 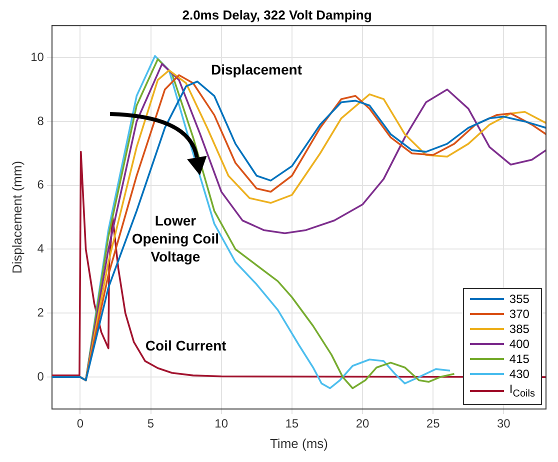 What do you see at coordinates (40, 312) in the screenshot?
I see `y-tick-label: 2` at bounding box center [40, 312].